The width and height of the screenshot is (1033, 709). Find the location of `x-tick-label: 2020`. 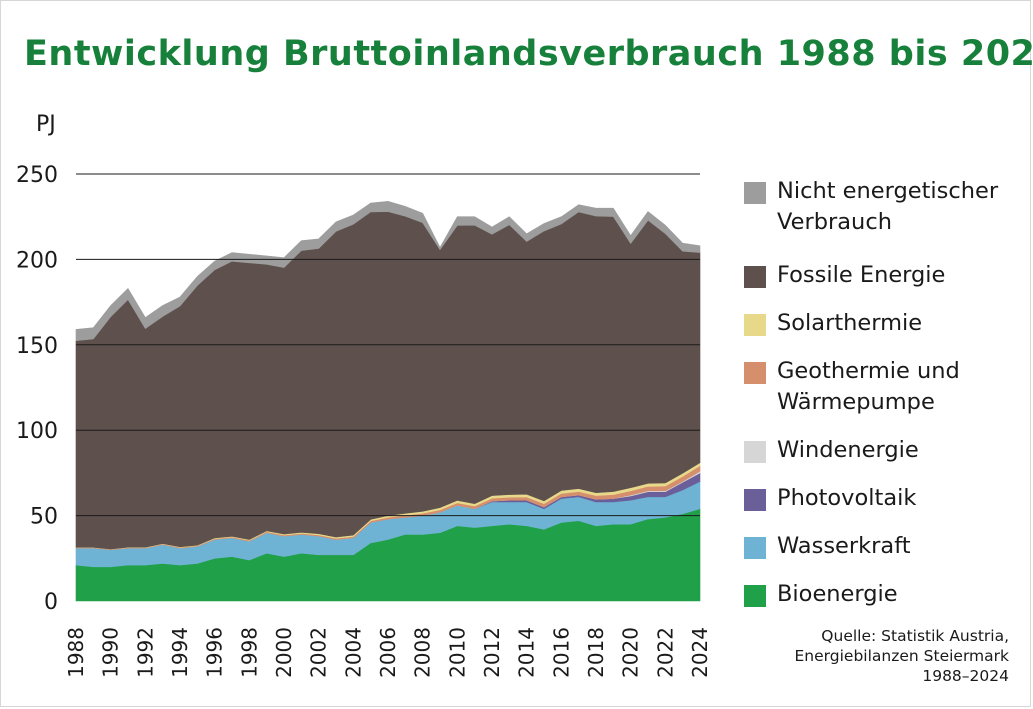

x-tick-label: 2020 is located at coordinates (631, 652).